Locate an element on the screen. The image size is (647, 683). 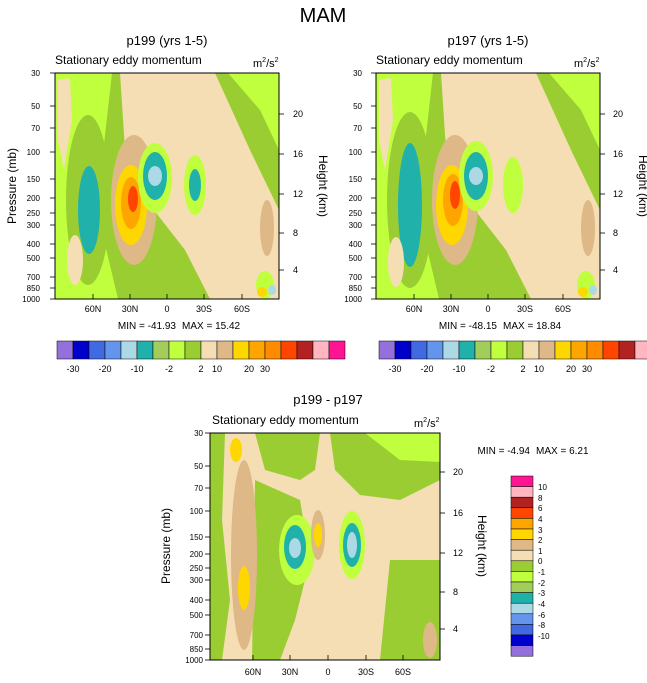
y-tick-label: 250 is located at coordinates (34, 213).